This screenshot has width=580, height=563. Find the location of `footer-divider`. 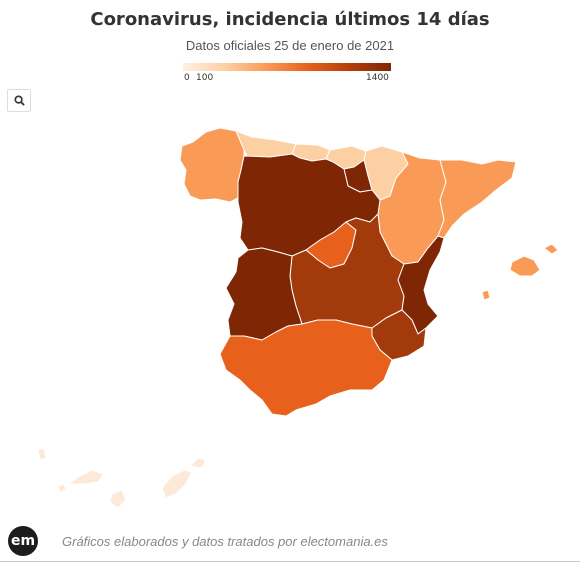

footer-divider is located at coordinates (290, 561).